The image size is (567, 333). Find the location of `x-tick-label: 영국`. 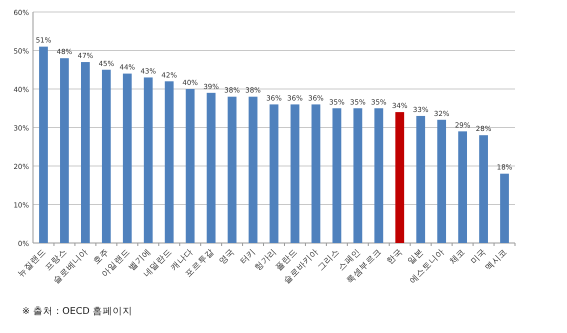

x-tick-label: 영국 is located at coordinates (227, 257).